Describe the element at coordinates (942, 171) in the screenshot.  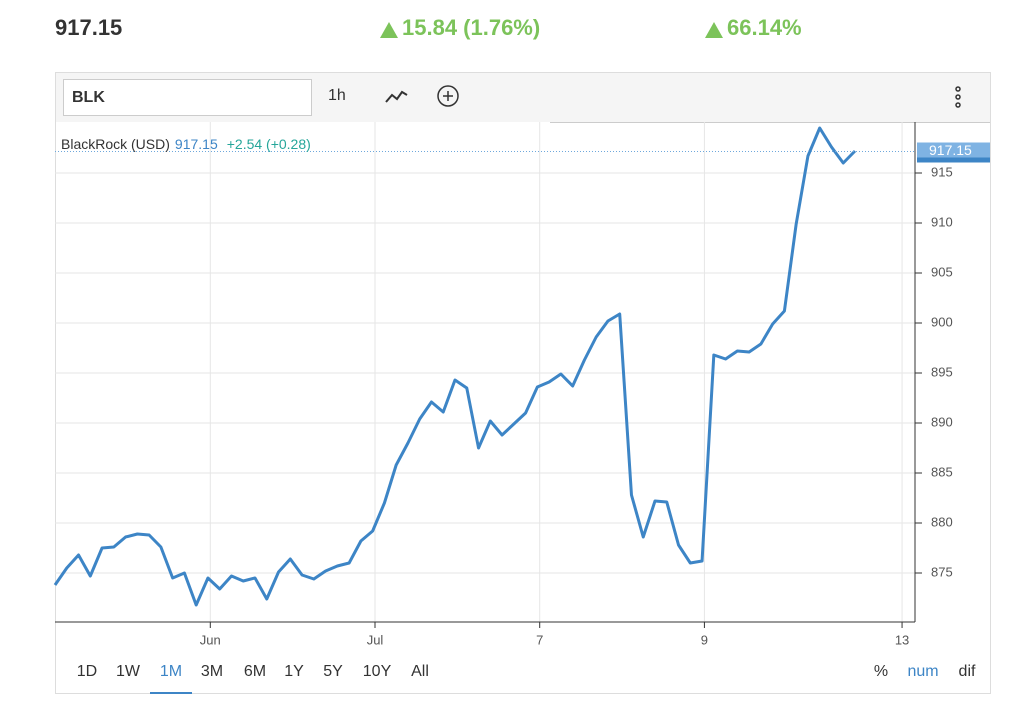
I see `y-tick-label: 915` at that location.